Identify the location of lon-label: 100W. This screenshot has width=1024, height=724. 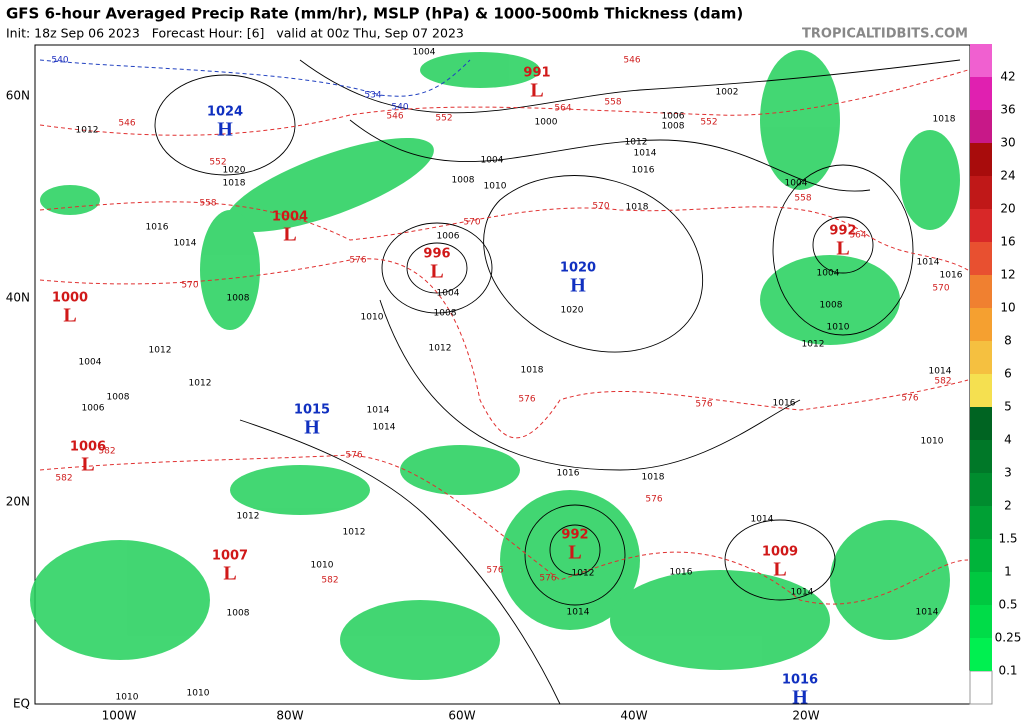
(119, 716).